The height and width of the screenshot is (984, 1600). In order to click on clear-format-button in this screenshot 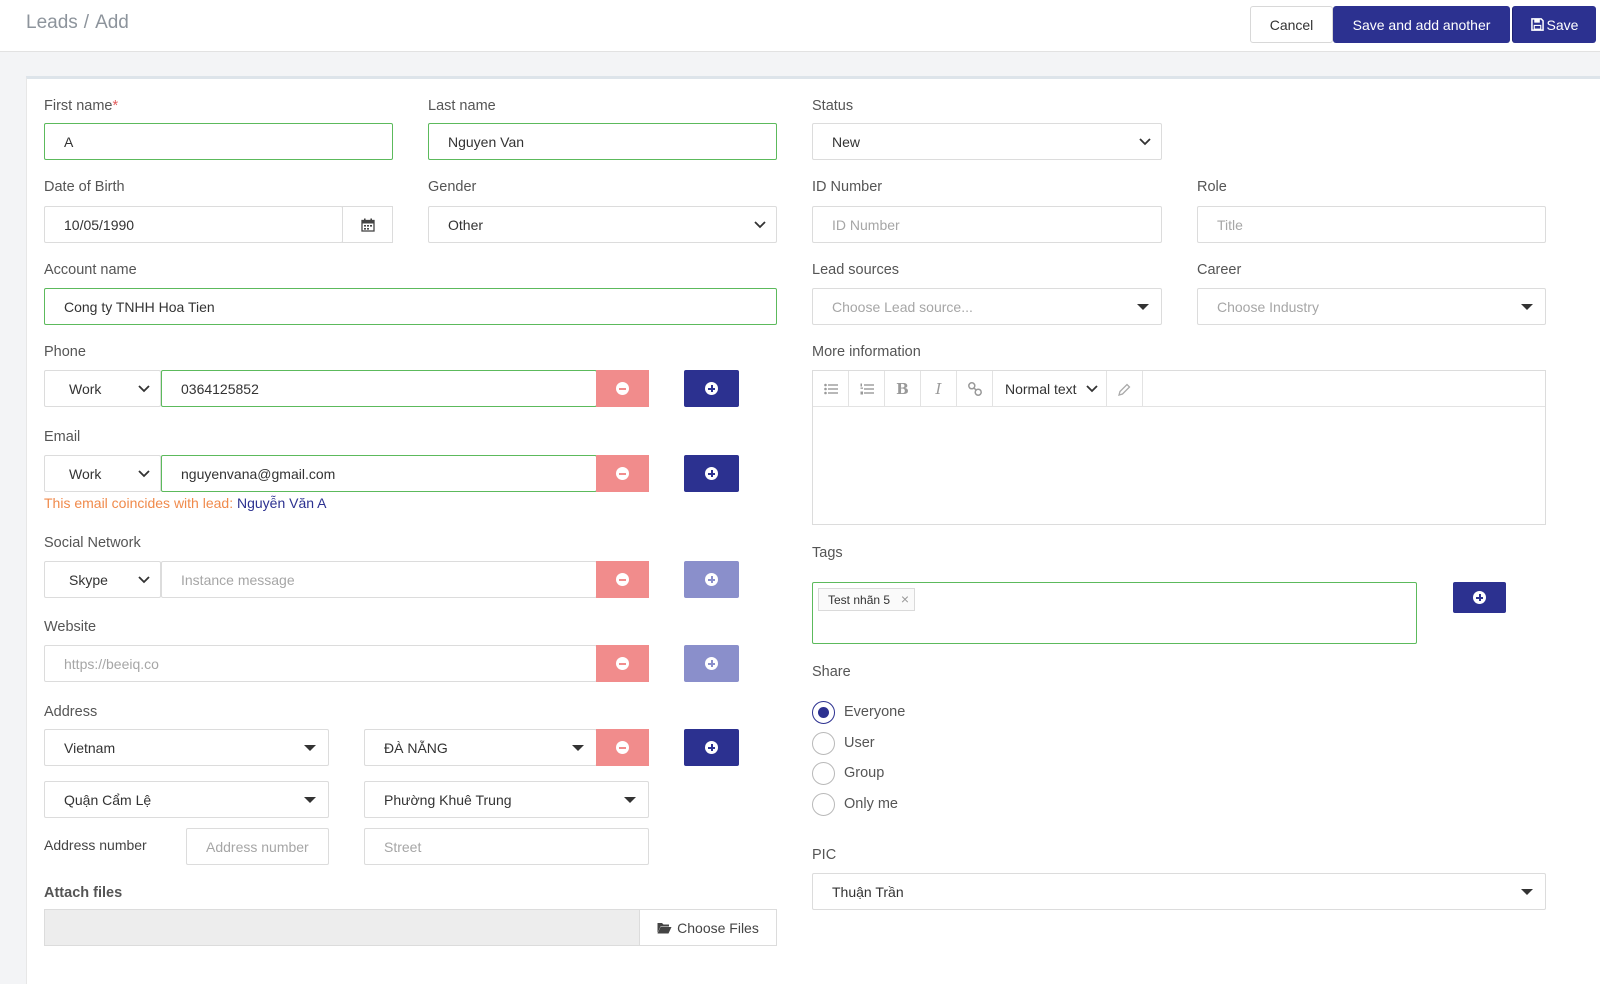, I will do `click(1125, 389)`.